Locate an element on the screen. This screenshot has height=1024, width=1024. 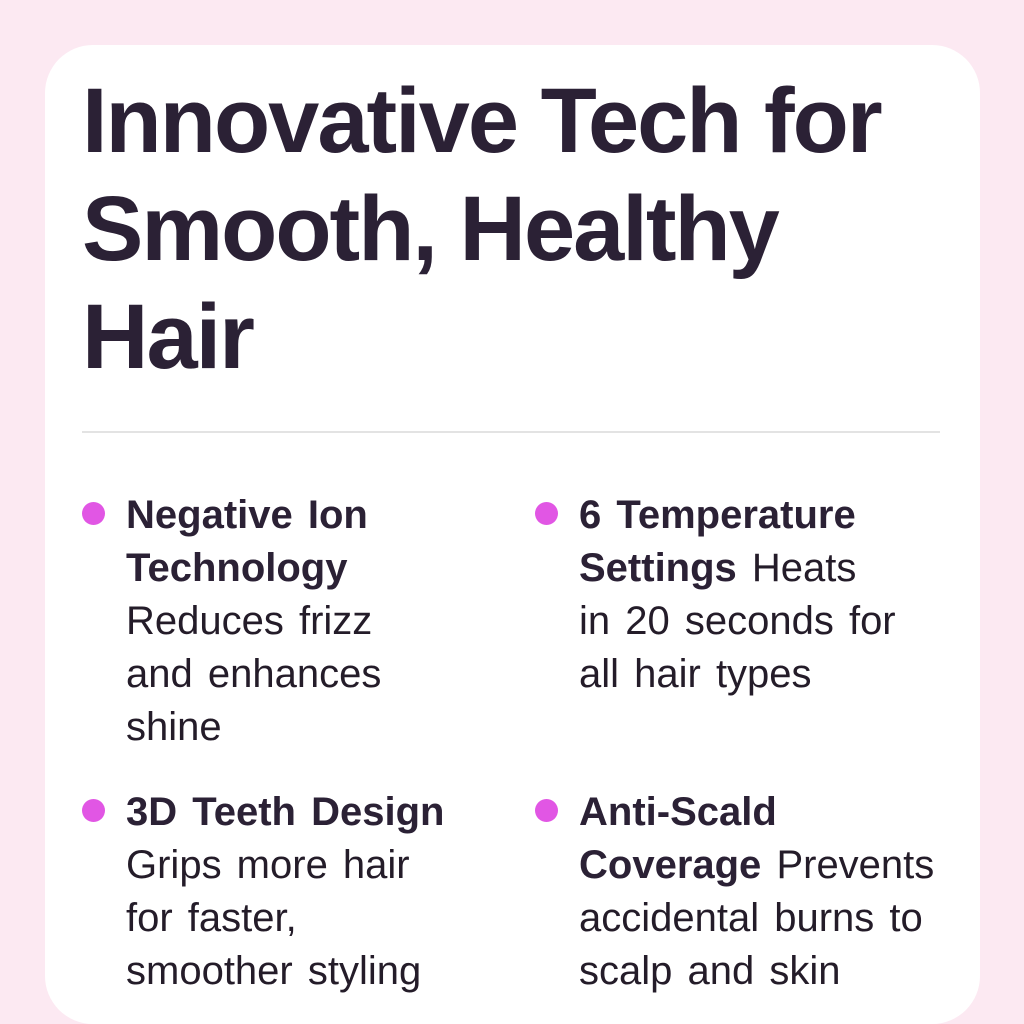
feature-title: Negative Ion Technology is located at coordinates (247, 541).